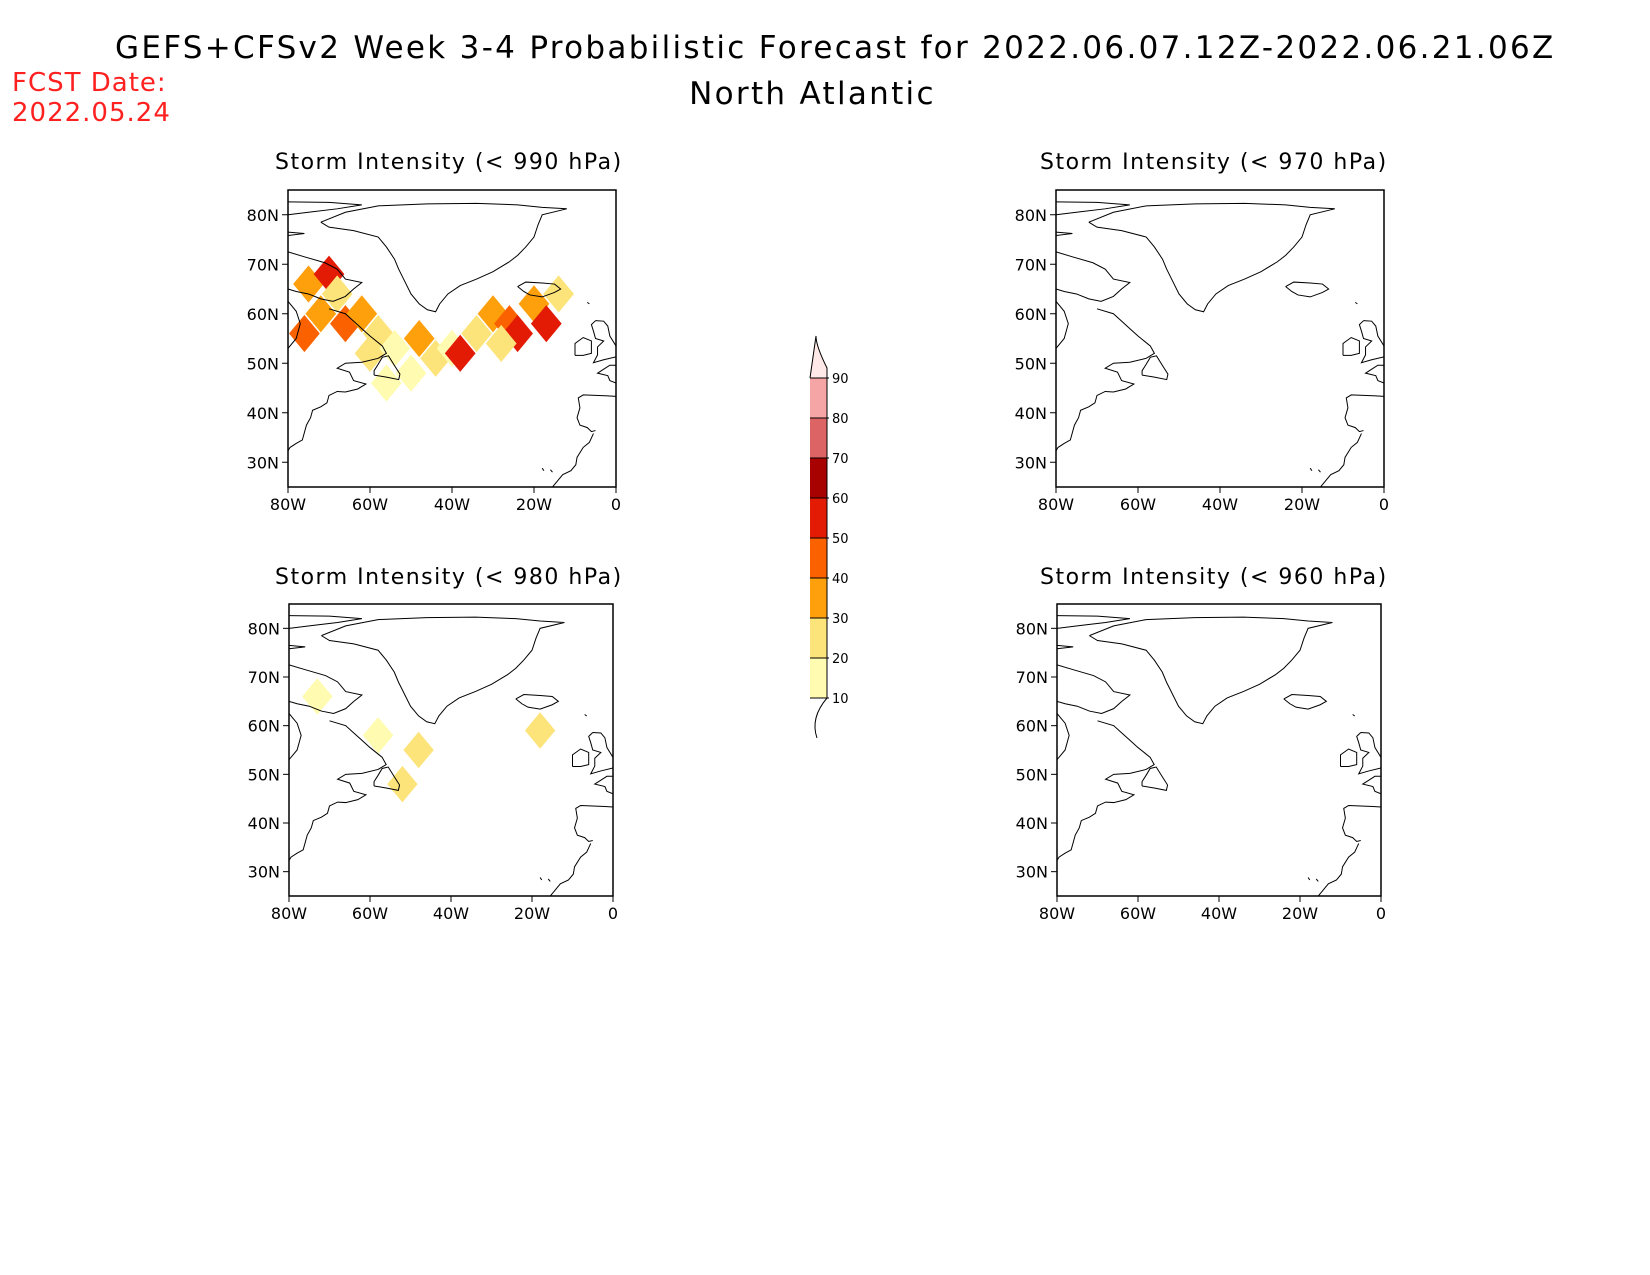  What do you see at coordinates (89, 83) in the screenshot?
I see `forecast-date-label: FCST Date:` at bounding box center [89, 83].